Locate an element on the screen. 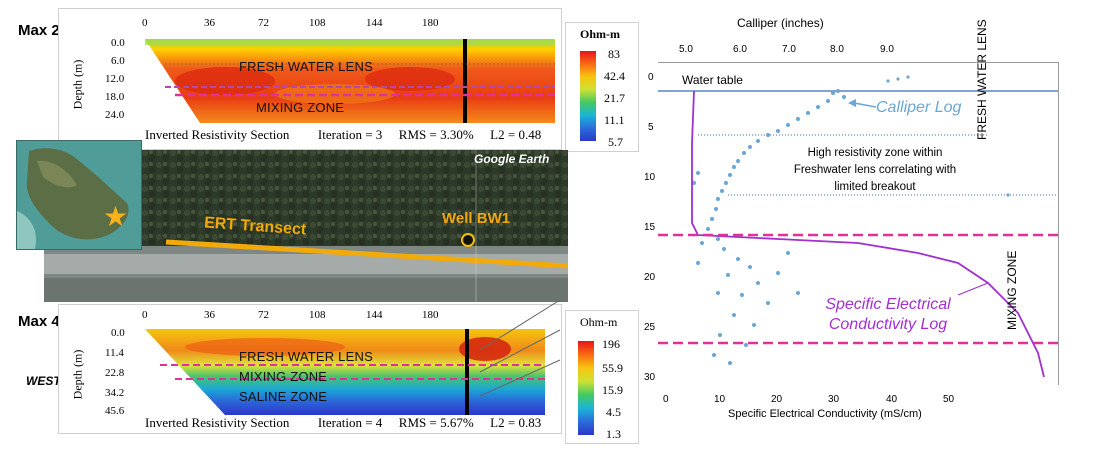 The height and width of the screenshot is (459, 1099). bottom-x-tick: 0 is located at coordinates (145, 315).